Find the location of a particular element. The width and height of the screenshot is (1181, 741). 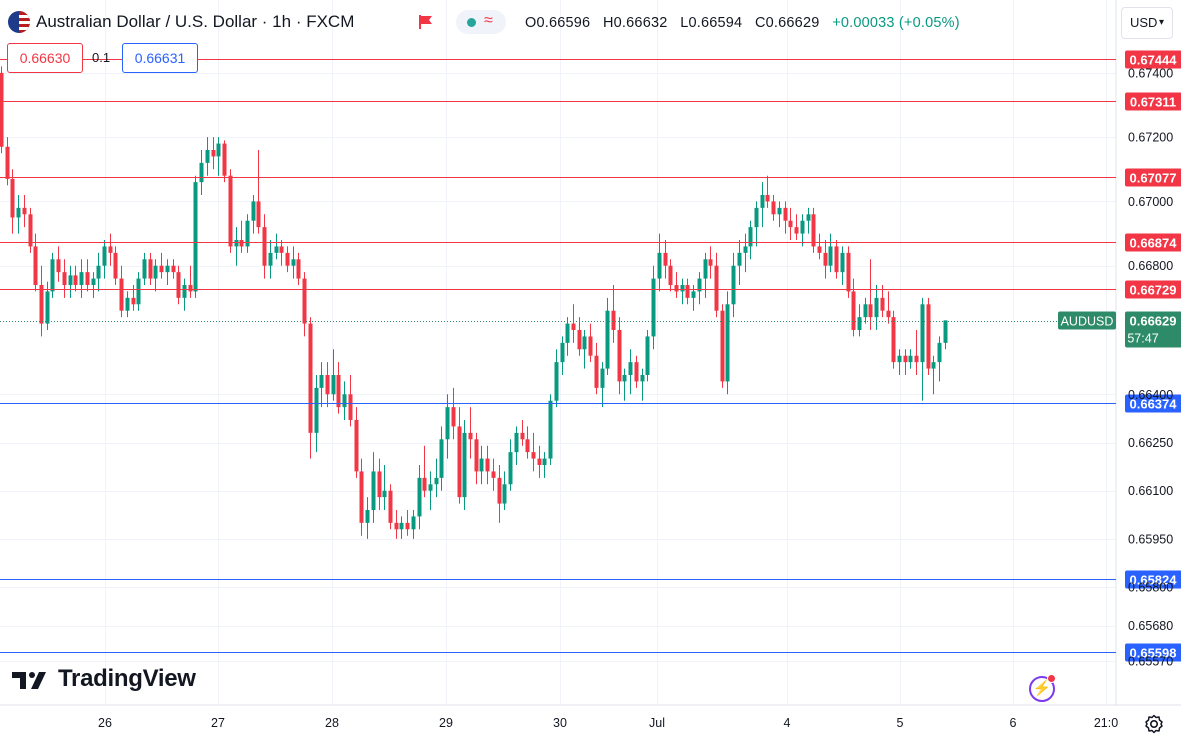

time-axis-ticks: 26 27 28 29 30 Jul 4 5 6 21:0 is located at coordinates (608, 723).